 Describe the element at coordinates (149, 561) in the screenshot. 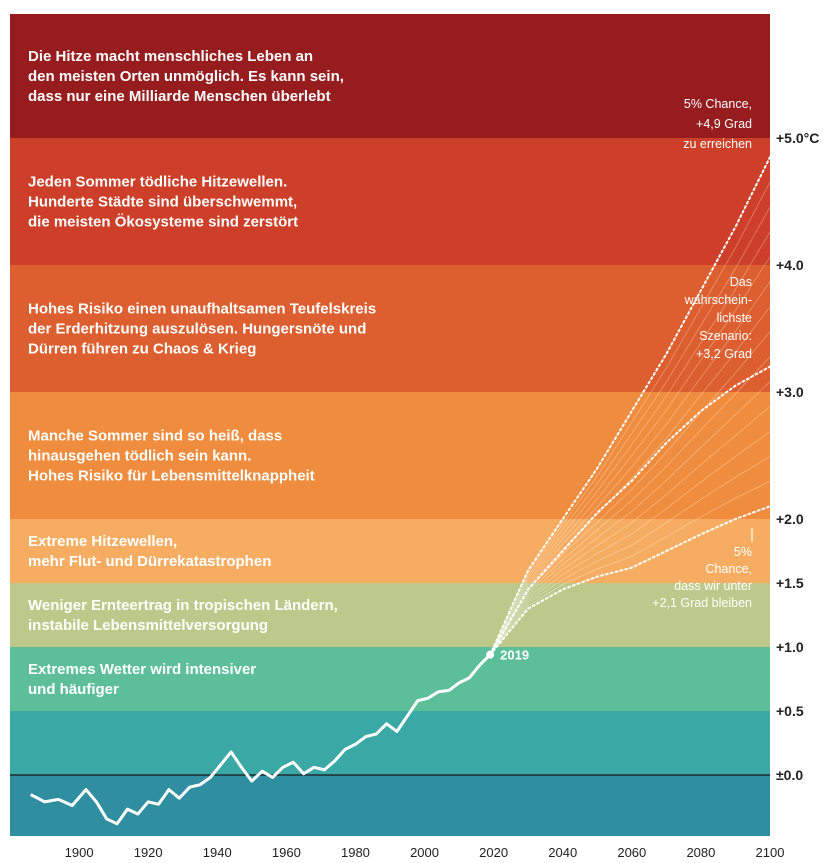

I see `band-description-line: mehr Flut- und Dürrekatastrophen` at that location.